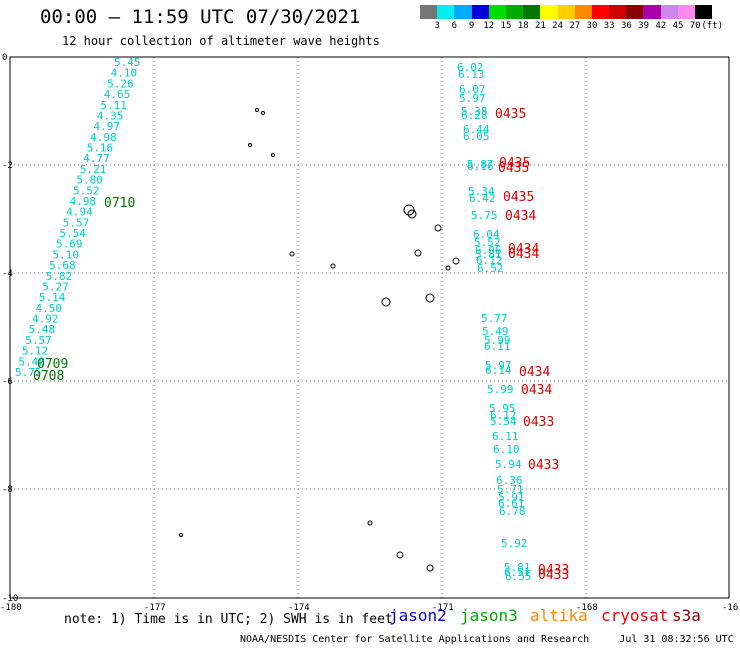 Image resolution: width=740 pixels, height=650 pixels. What do you see at coordinates (486, 234) in the screenshot?
I see `swh-value: 6.04` at bounding box center [486, 234].